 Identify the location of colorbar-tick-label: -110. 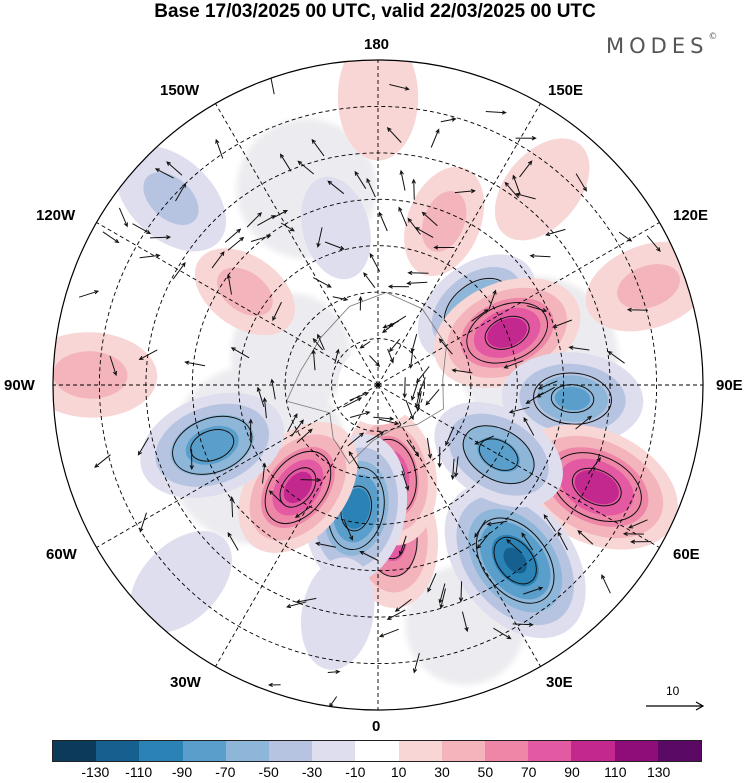
(139, 772).